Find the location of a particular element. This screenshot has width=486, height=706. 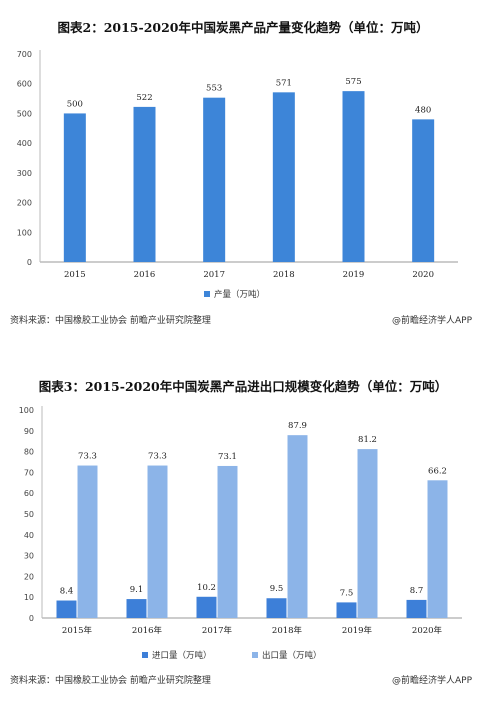

chart2-data-label: 81.2 is located at coordinates (367, 440).